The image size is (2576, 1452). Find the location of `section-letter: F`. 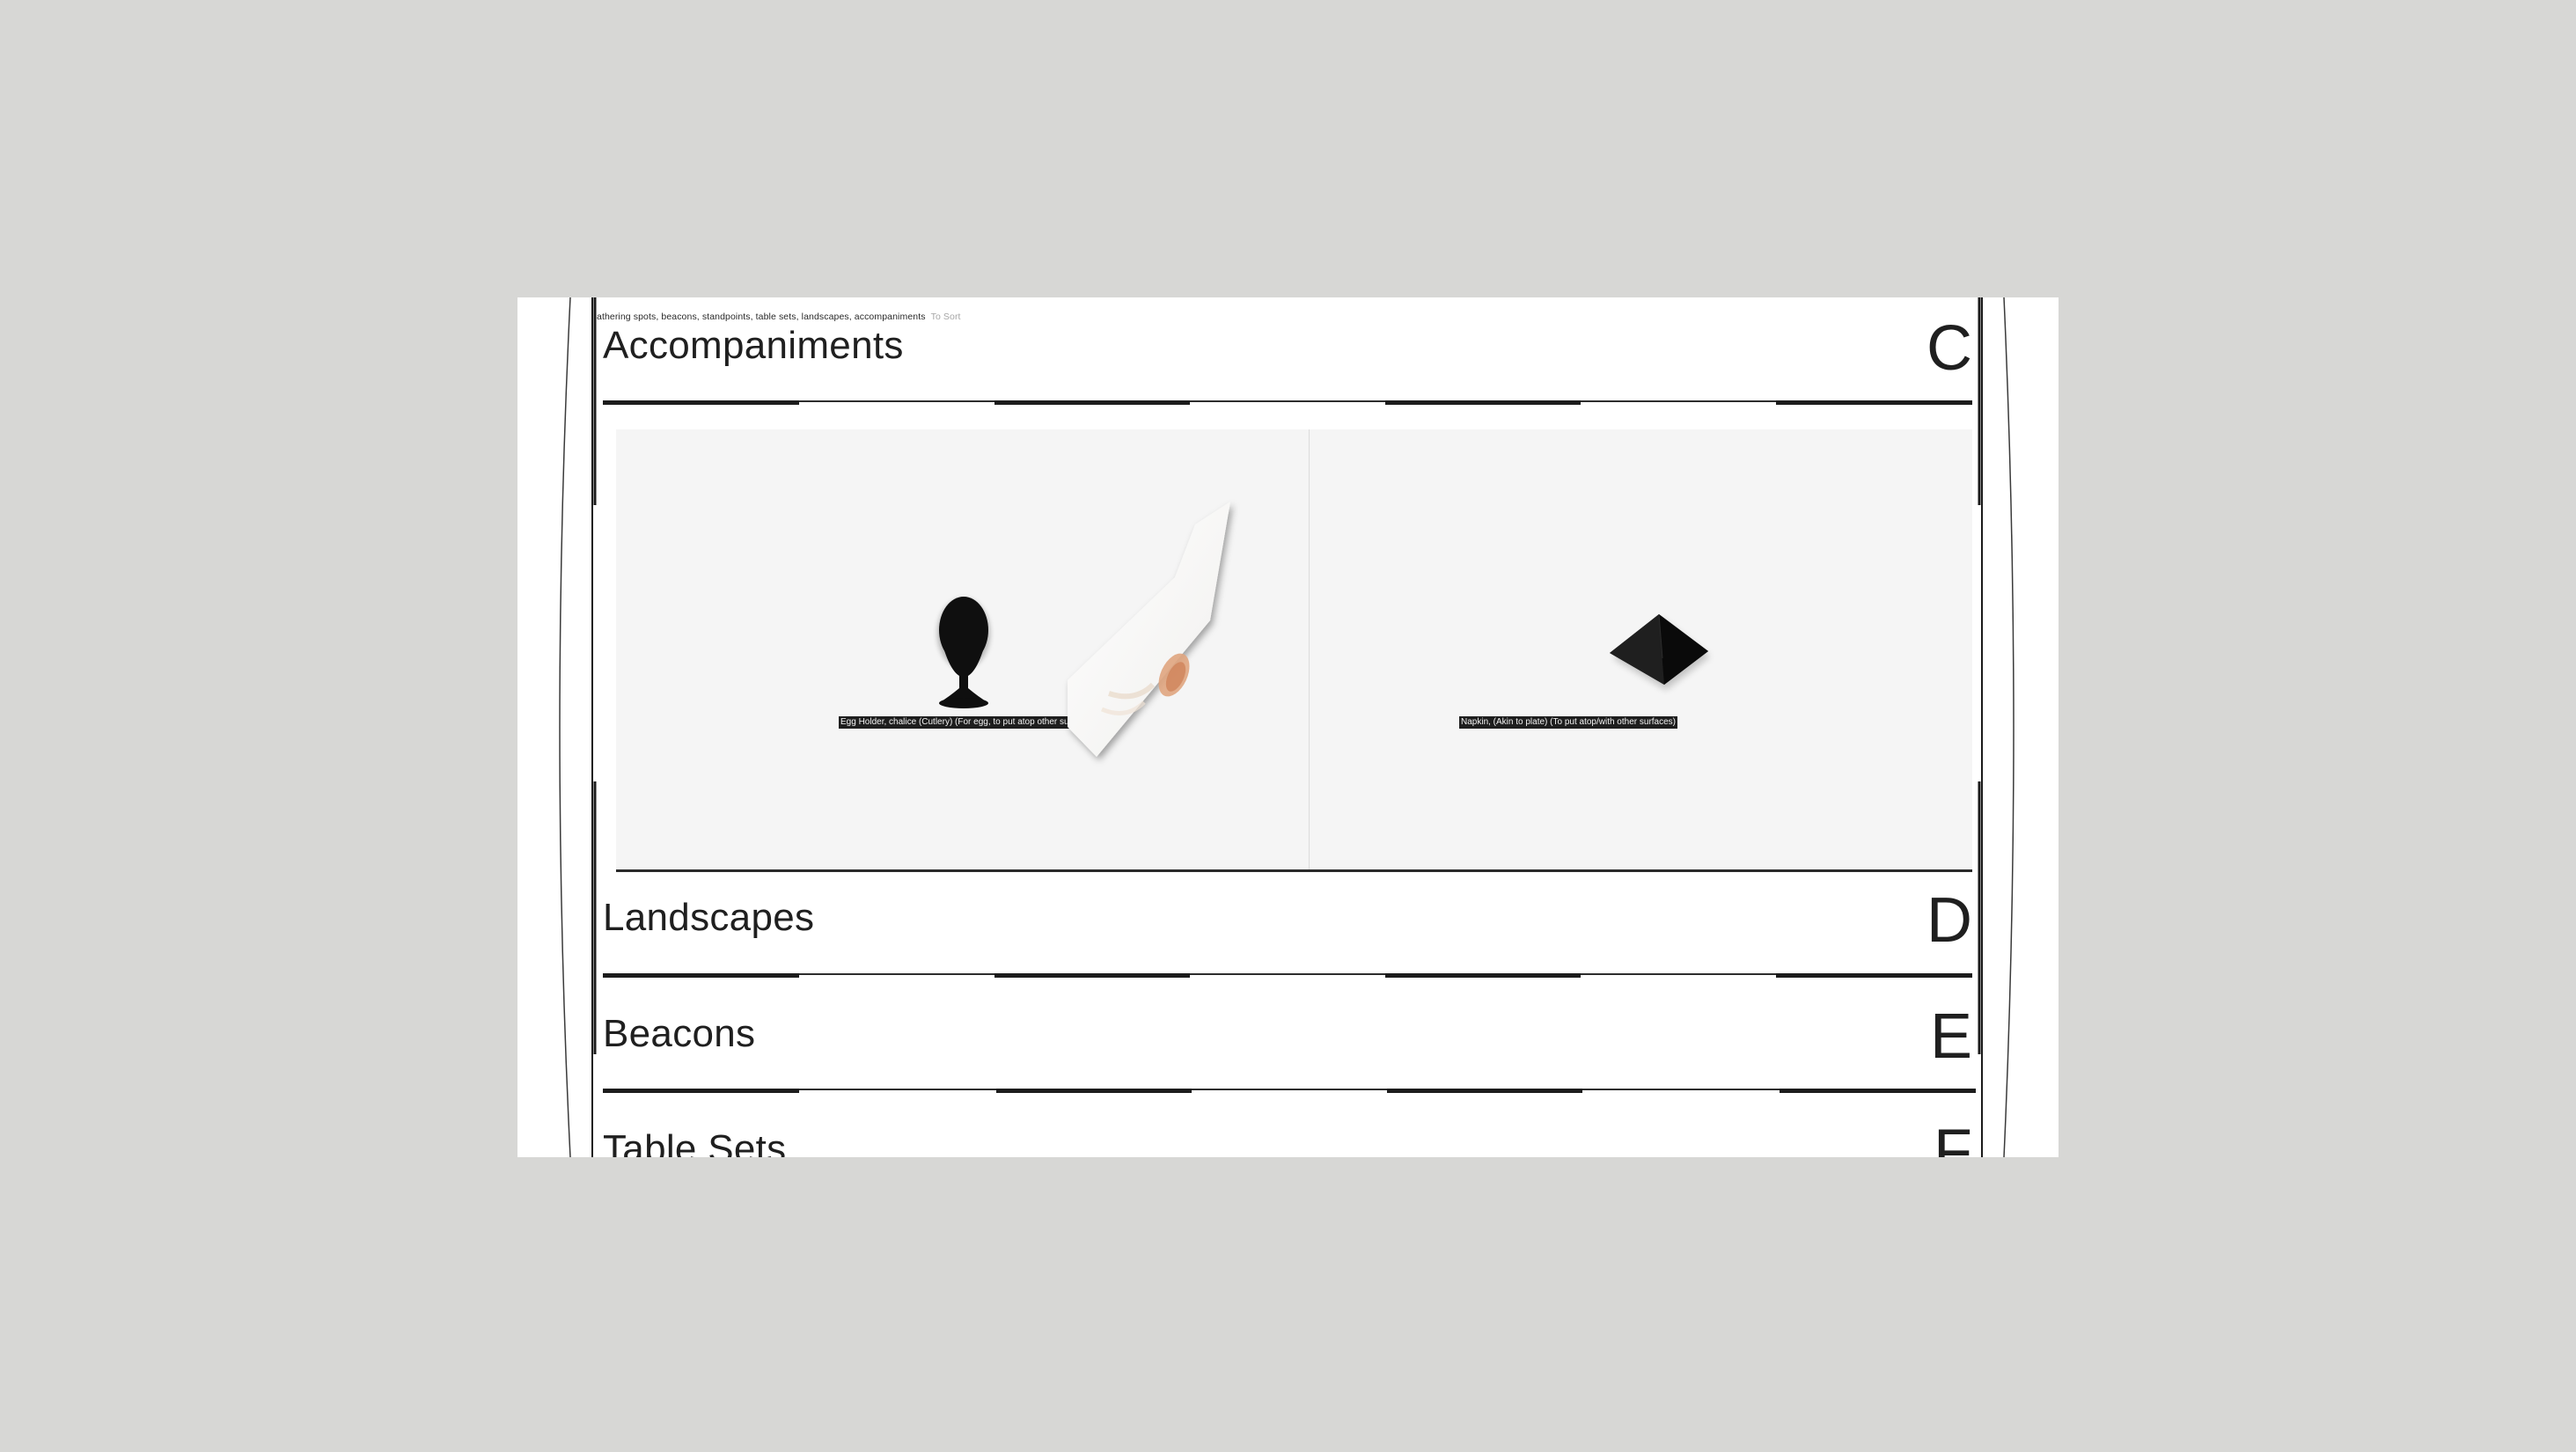

section-letter: F is located at coordinates (1953, 1137).